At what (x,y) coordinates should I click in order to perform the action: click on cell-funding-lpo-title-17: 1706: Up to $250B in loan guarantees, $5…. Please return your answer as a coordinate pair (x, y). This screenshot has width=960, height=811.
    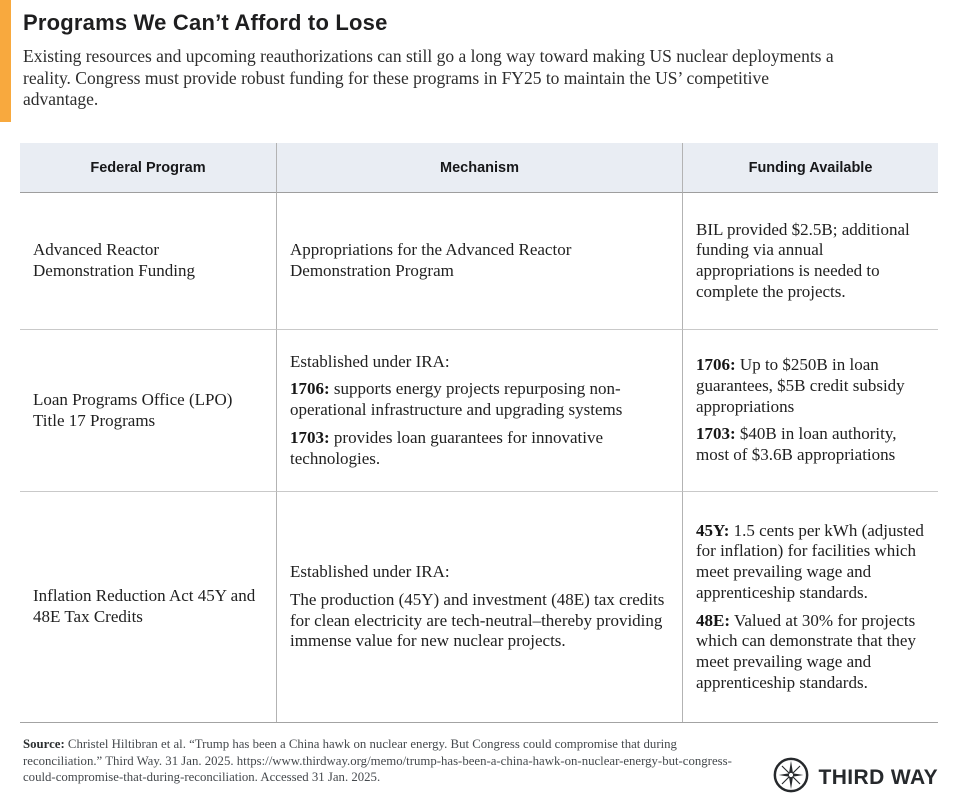
    Looking at the image, I should click on (810, 411).